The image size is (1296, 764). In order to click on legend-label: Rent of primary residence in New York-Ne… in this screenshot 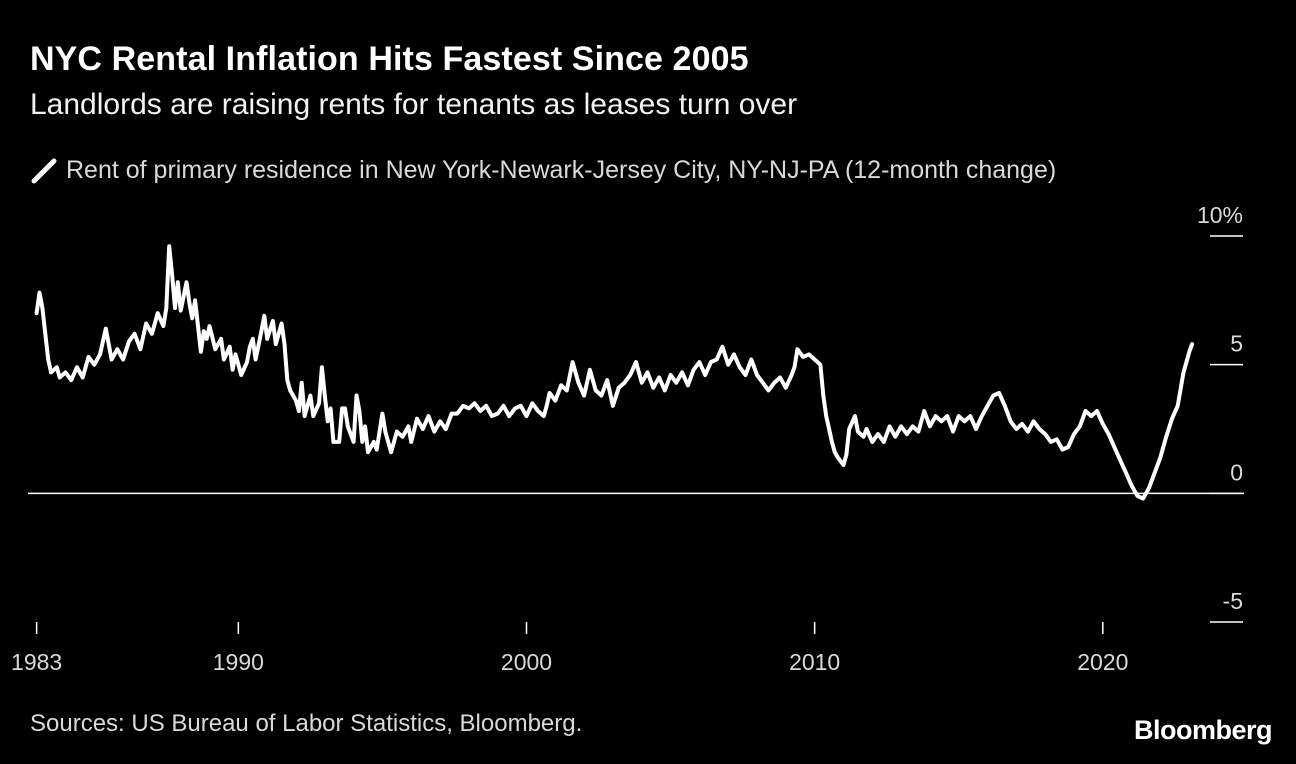, I will do `click(561, 170)`.